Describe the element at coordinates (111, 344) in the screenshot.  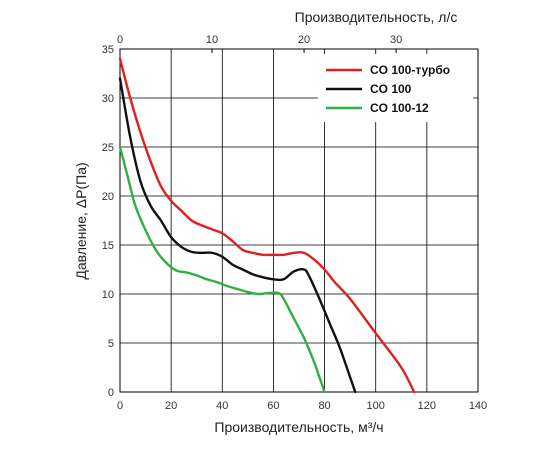
I see `y-tick-label-1: 5` at that location.